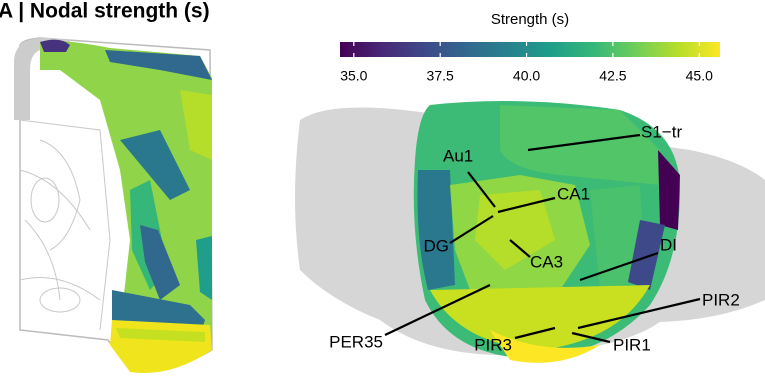 The image size is (765, 385). What do you see at coordinates (458, 155) in the screenshot?
I see `region-label: Au1` at bounding box center [458, 155].